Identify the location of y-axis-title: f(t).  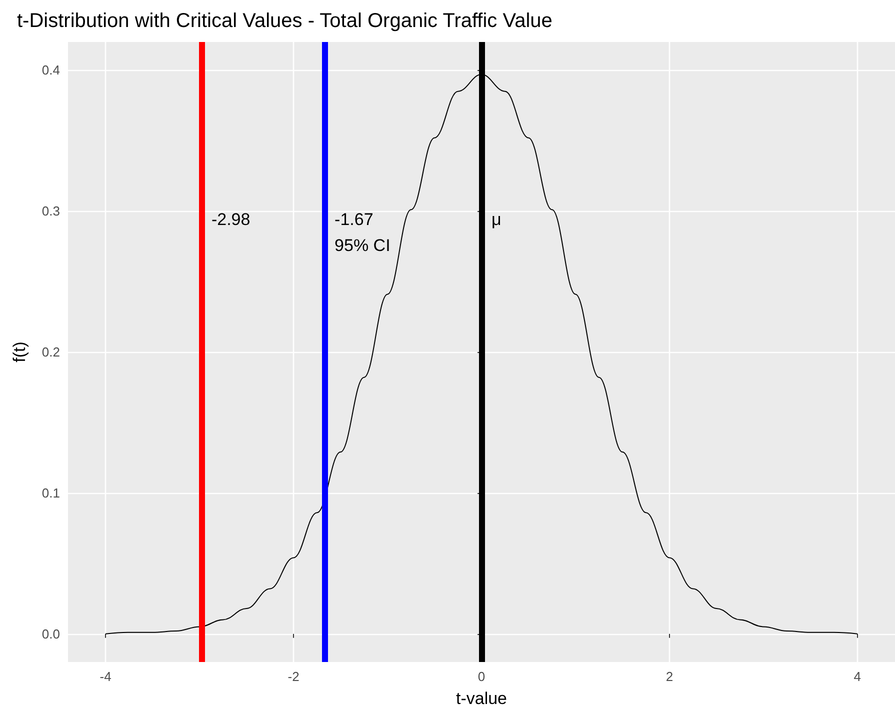
(19, 352).